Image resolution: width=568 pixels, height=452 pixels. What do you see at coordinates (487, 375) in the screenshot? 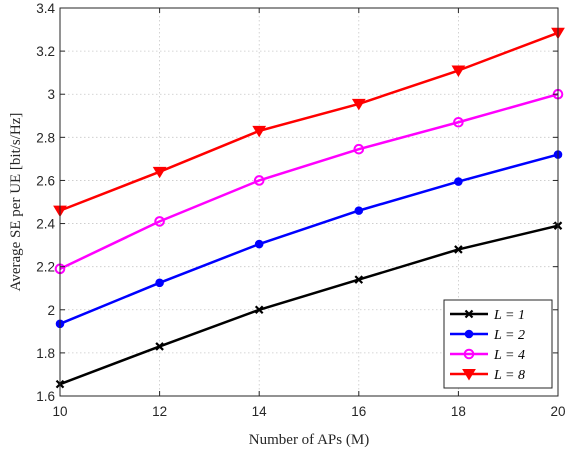
I see `legend-item: L = 8` at bounding box center [487, 375].